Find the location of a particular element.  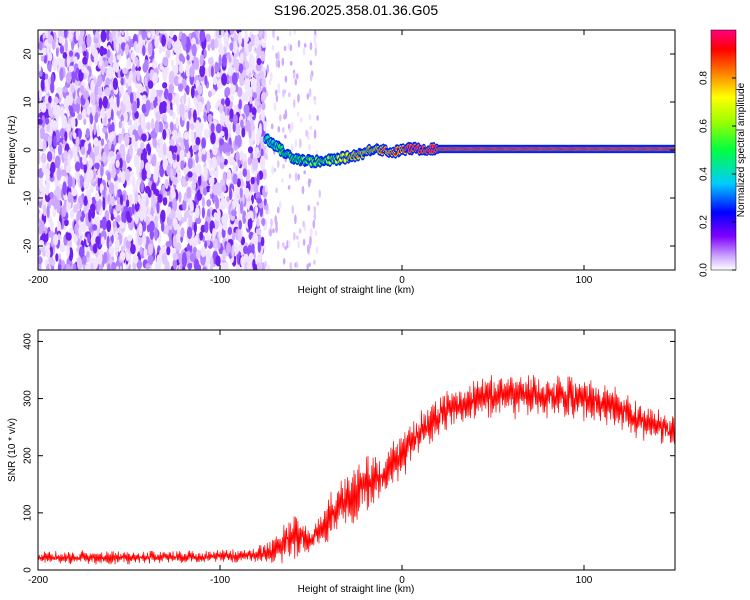

y-tick-label: 0 is located at coordinates (28, 150).